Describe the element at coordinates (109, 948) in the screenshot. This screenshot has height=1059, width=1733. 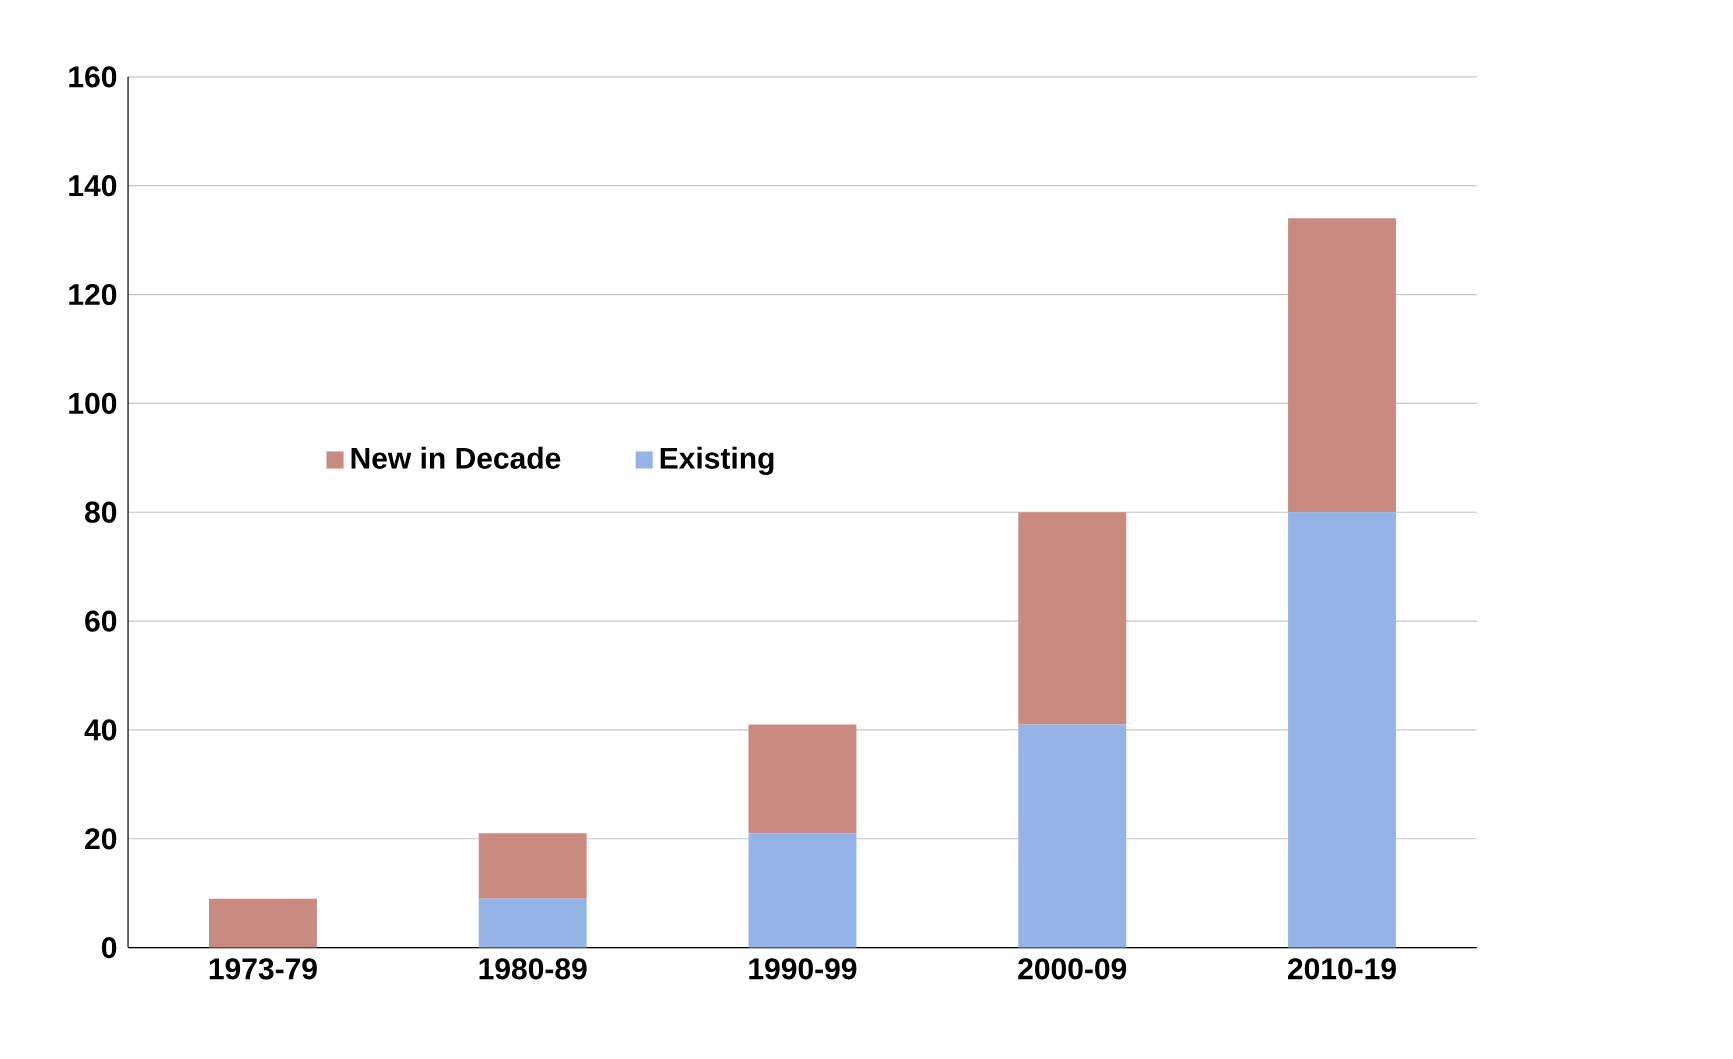
I see `y-tick-label: 0` at that location.